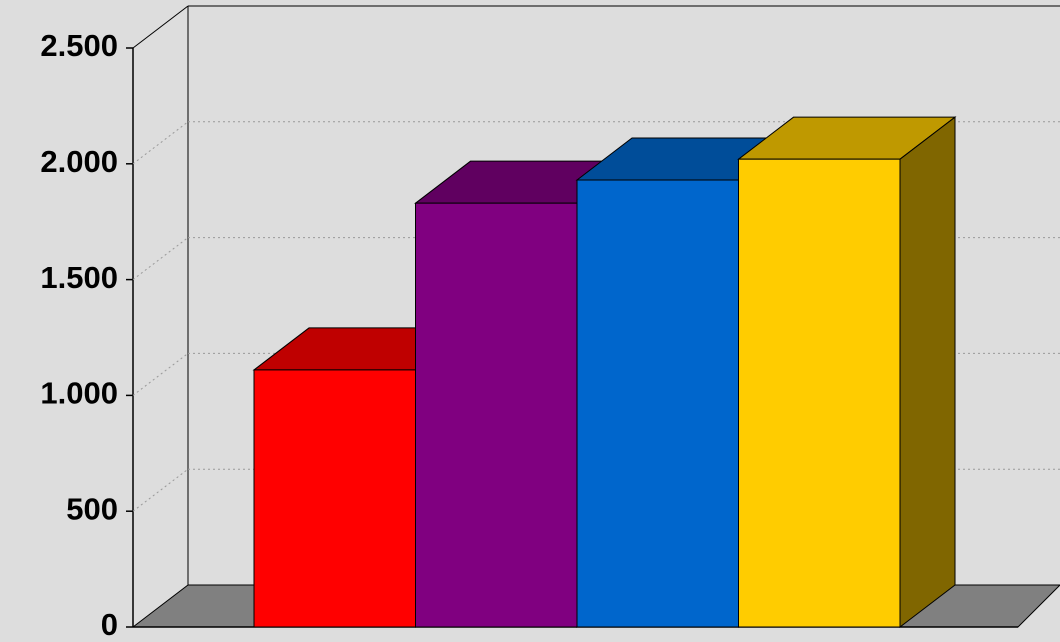 Image resolution: width=1060 pixels, height=642 pixels. I want to click on y-tick-label: 2.500, so click(79, 45).